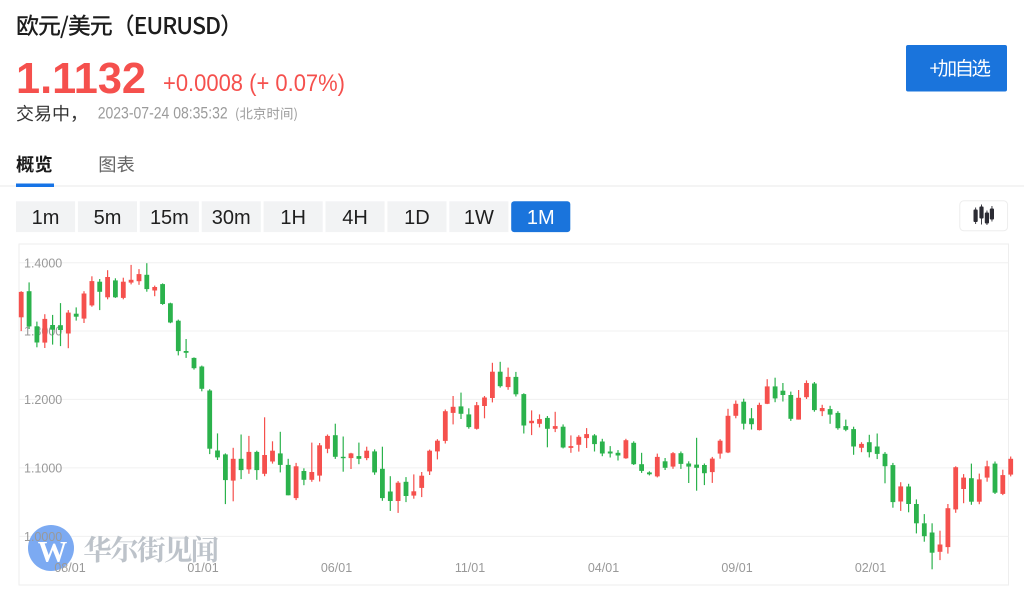  What do you see at coordinates (336, 568) in the screenshot?
I see `svg-text: 06/01` at bounding box center [336, 568].